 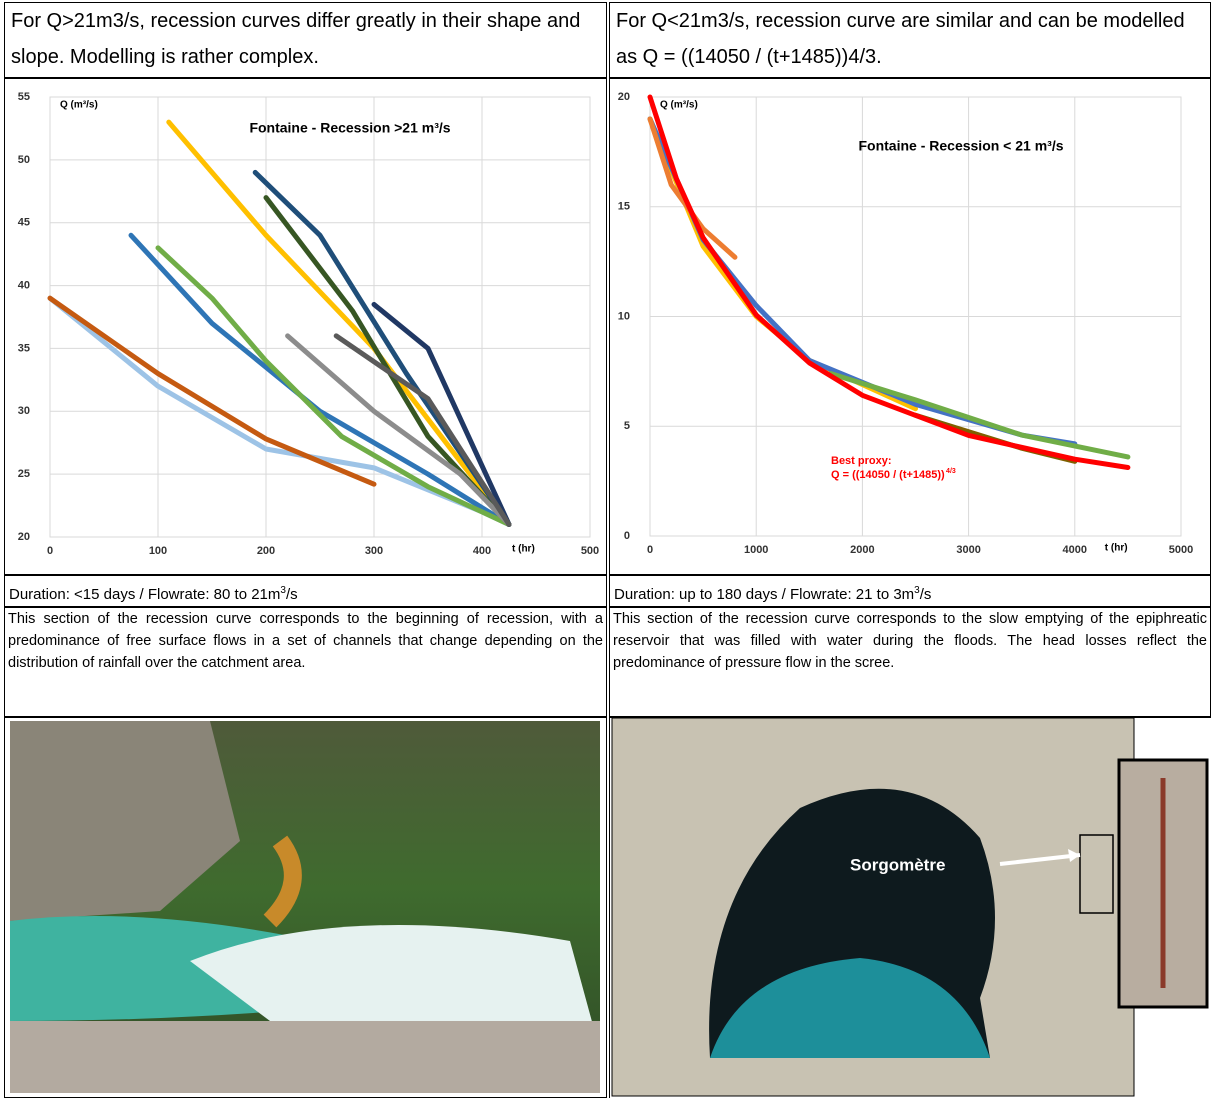 What do you see at coordinates (125, 821) in the screenshot?
I see `cliff` at bounding box center [125, 821].